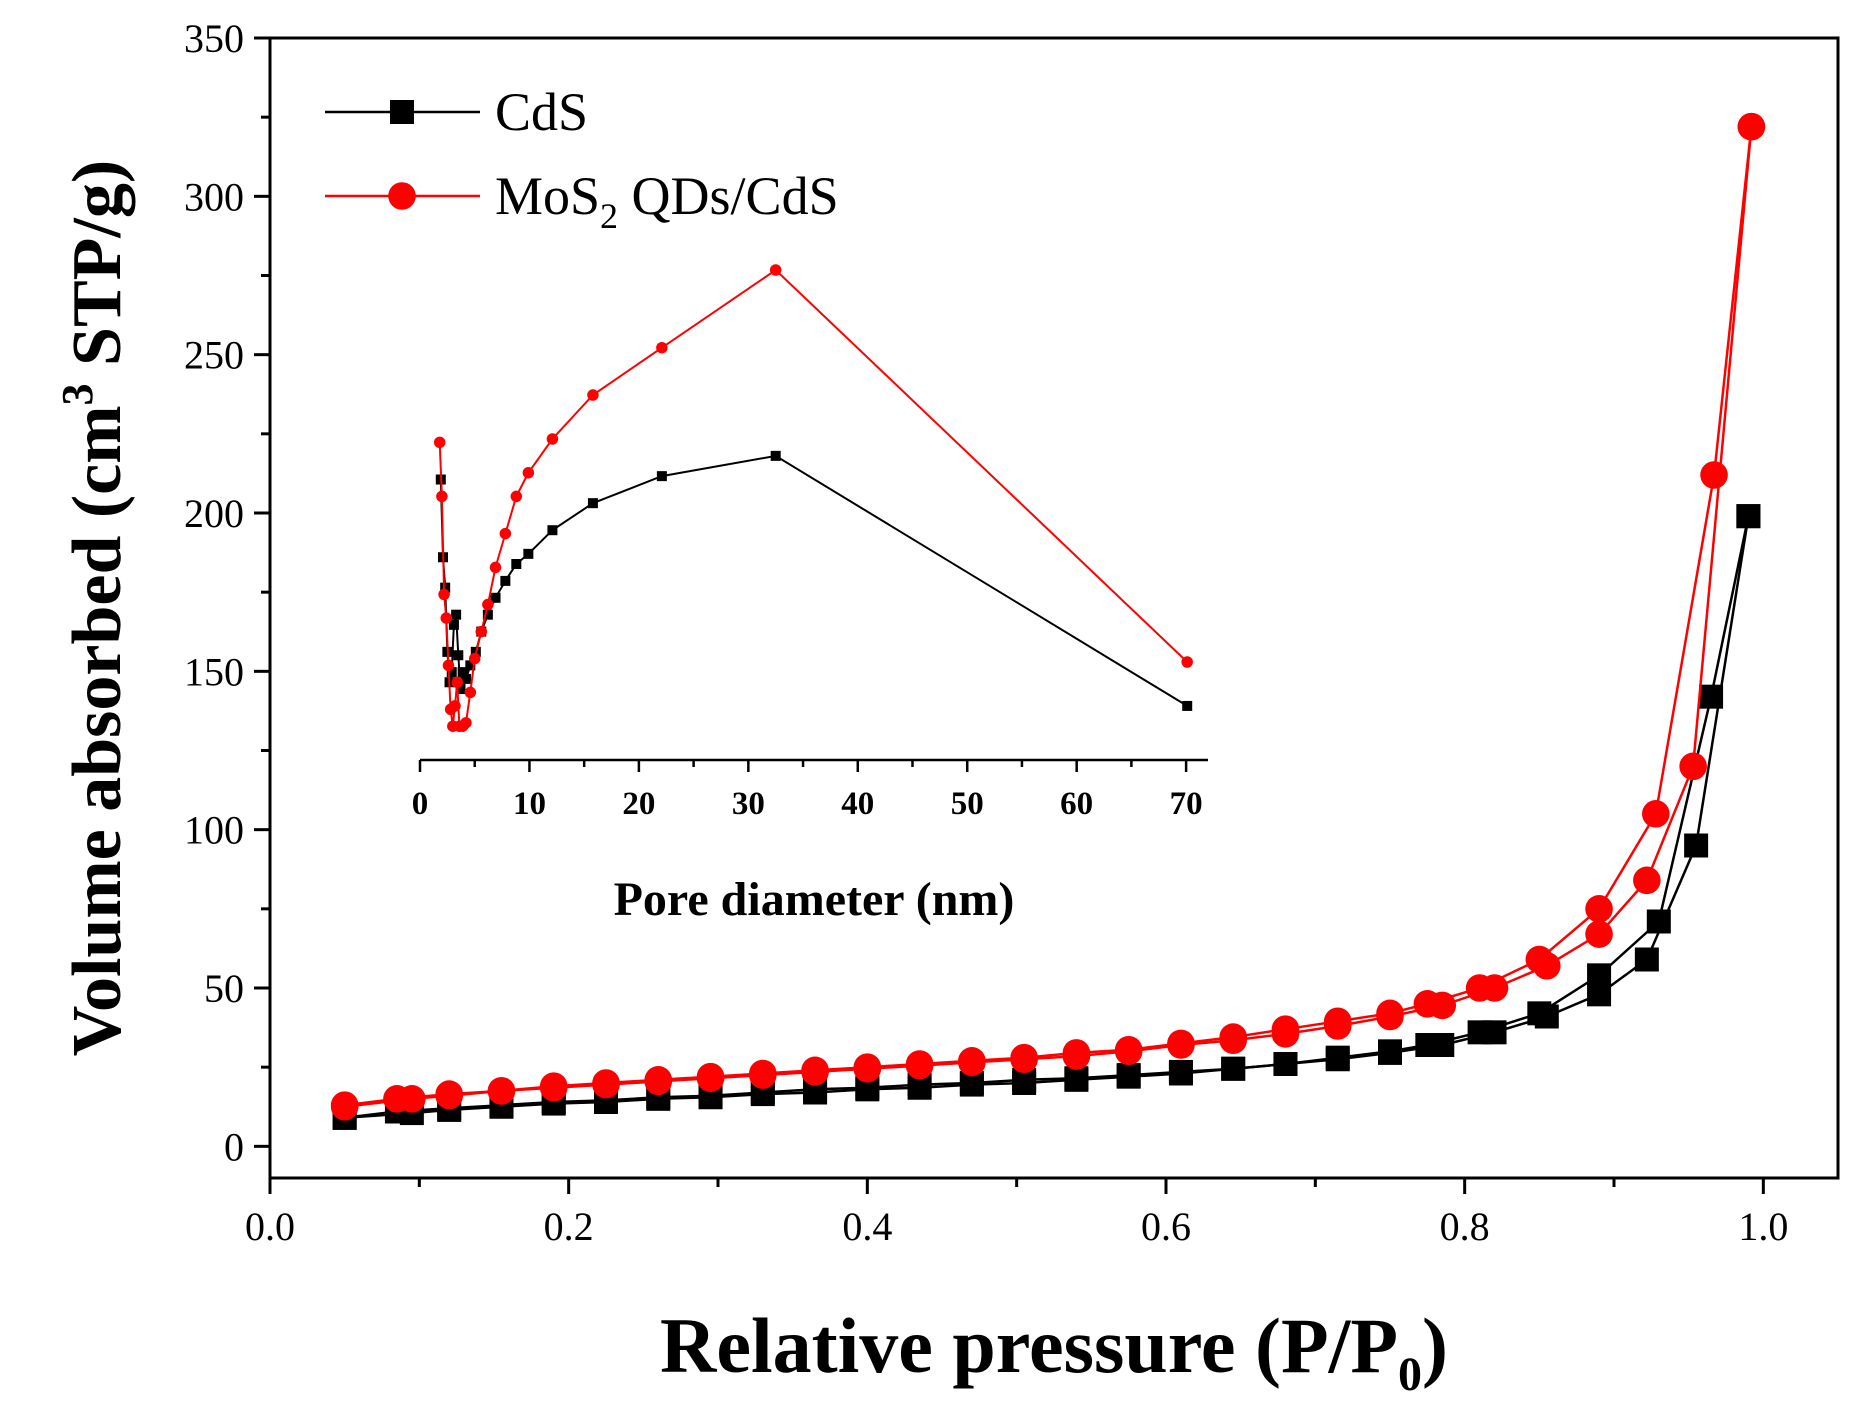  What do you see at coordinates (214, 38) in the screenshot?
I see `y-tick-label: 350` at bounding box center [214, 38].